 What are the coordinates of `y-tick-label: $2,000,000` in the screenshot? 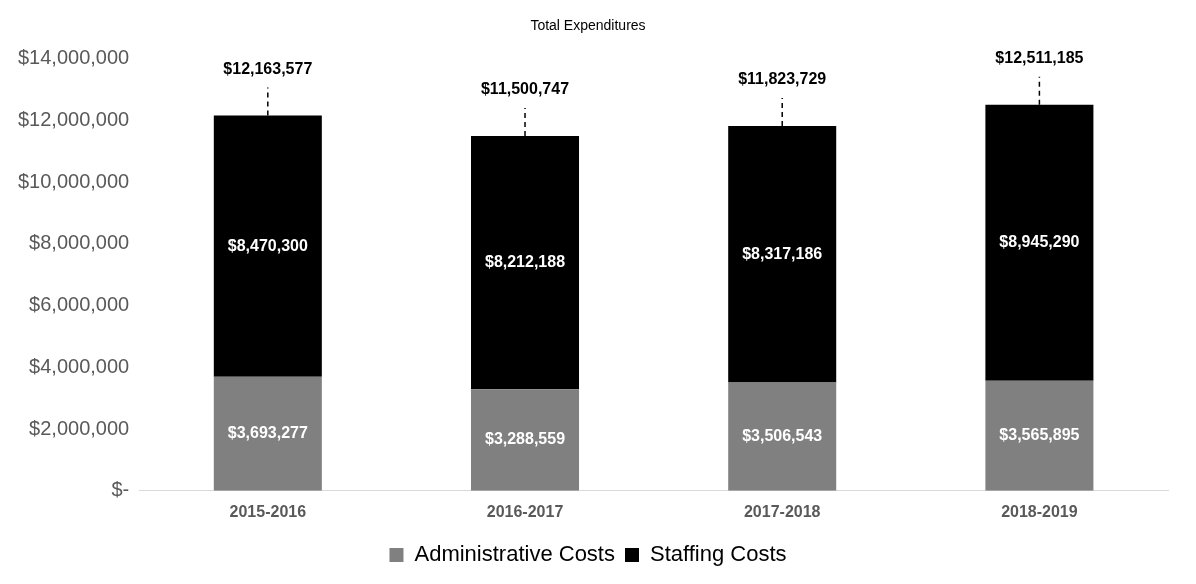 It's located at (79, 427).